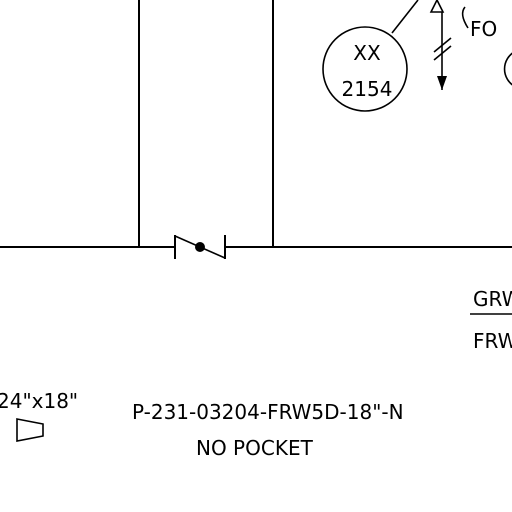 This screenshot has height=512, width=512. Describe the element at coordinates (405, 17) in the screenshot. I see `instrument-leader-line` at that location.